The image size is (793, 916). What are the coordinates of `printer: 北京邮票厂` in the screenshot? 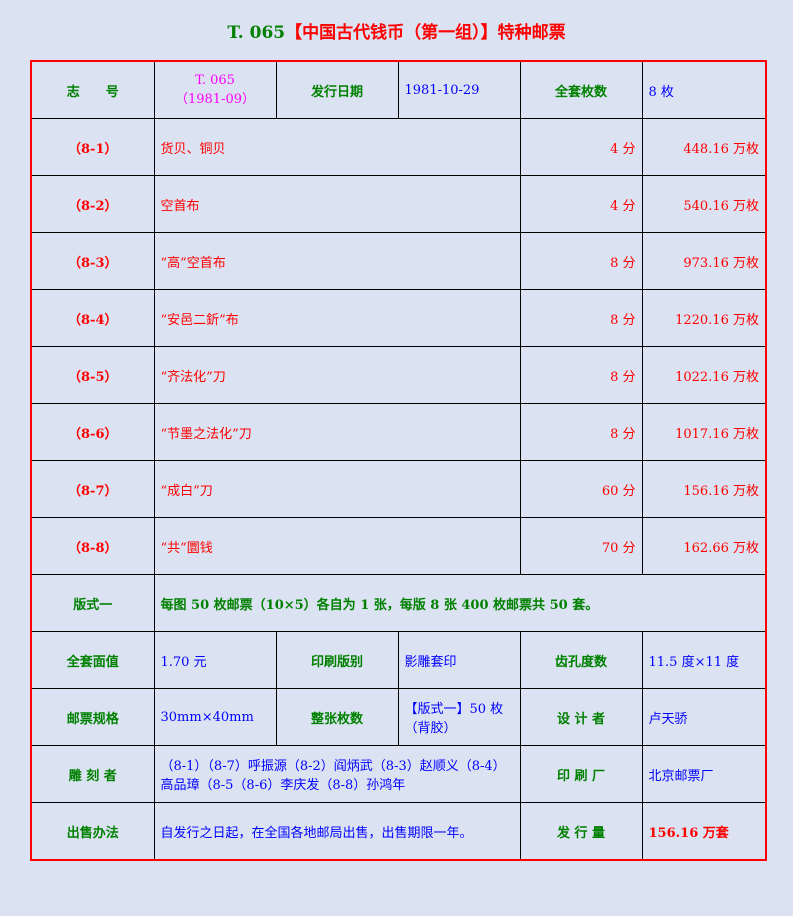 It's located at (704, 774).